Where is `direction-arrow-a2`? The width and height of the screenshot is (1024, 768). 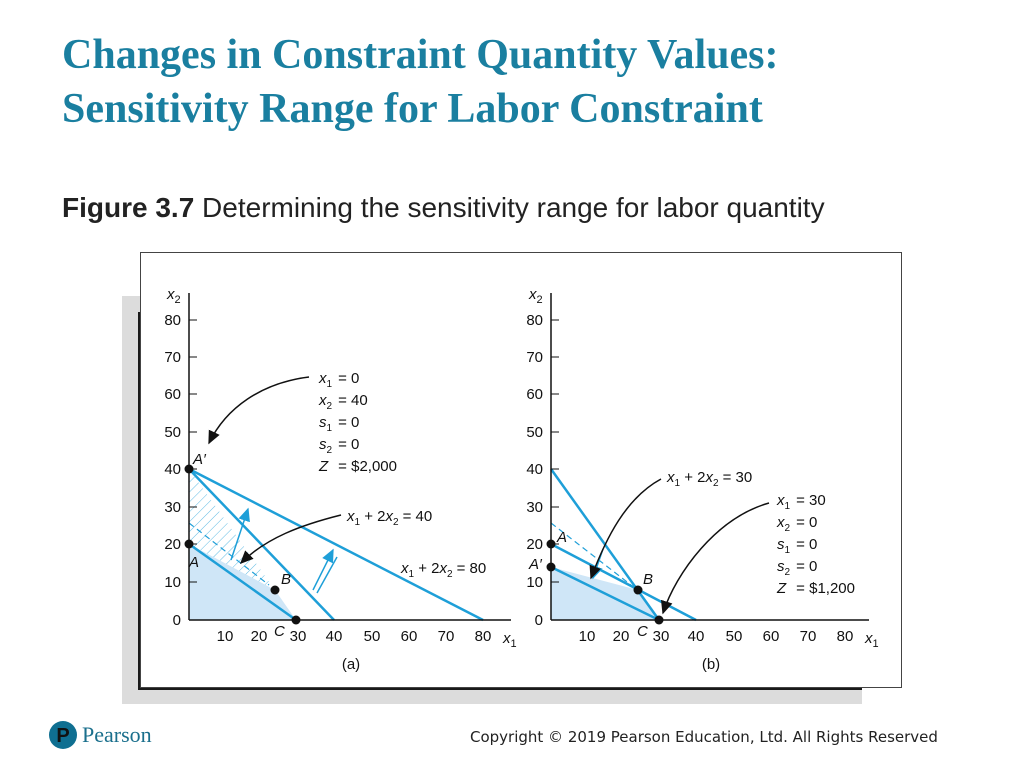
direction-arrow-a2 is located at coordinates (323, 569).